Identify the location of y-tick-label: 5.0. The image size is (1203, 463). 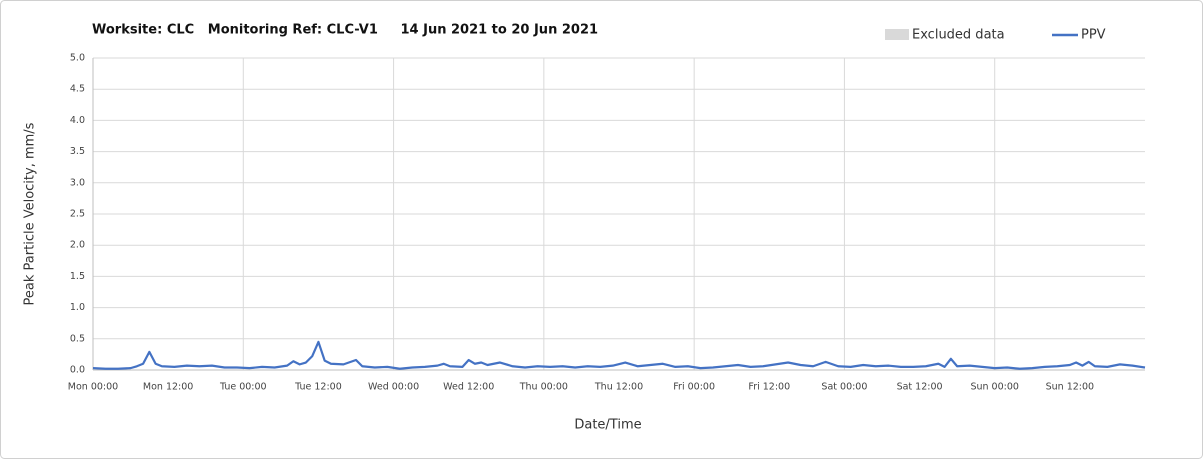
(77, 58).